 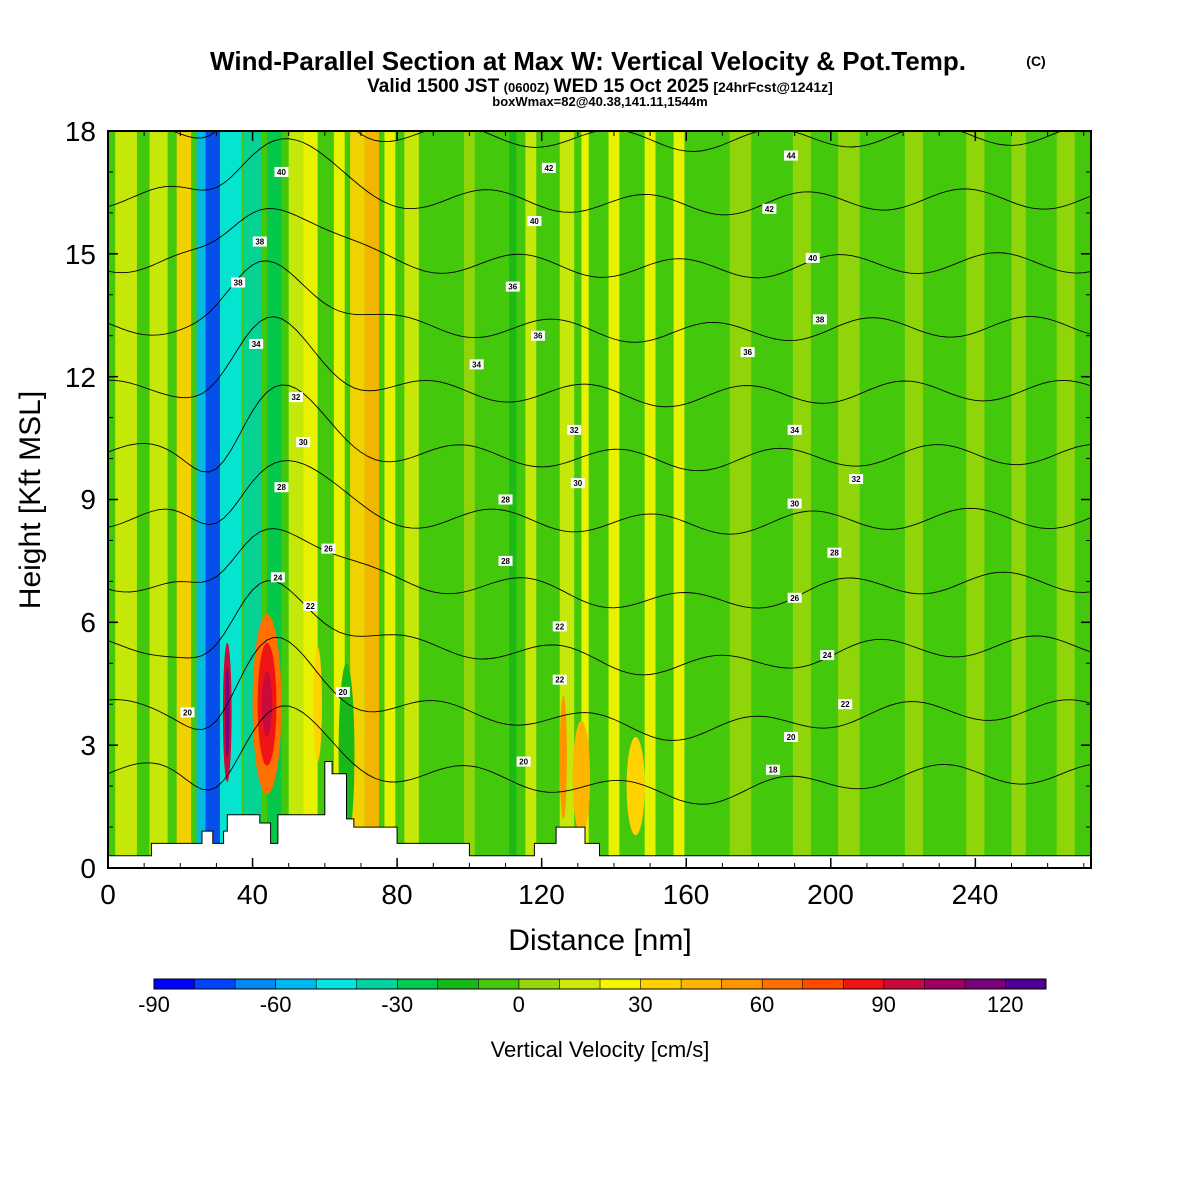 What do you see at coordinates (599, 940) in the screenshot?
I see `x-axis-label: Distance [nm]` at bounding box center [599, 940].